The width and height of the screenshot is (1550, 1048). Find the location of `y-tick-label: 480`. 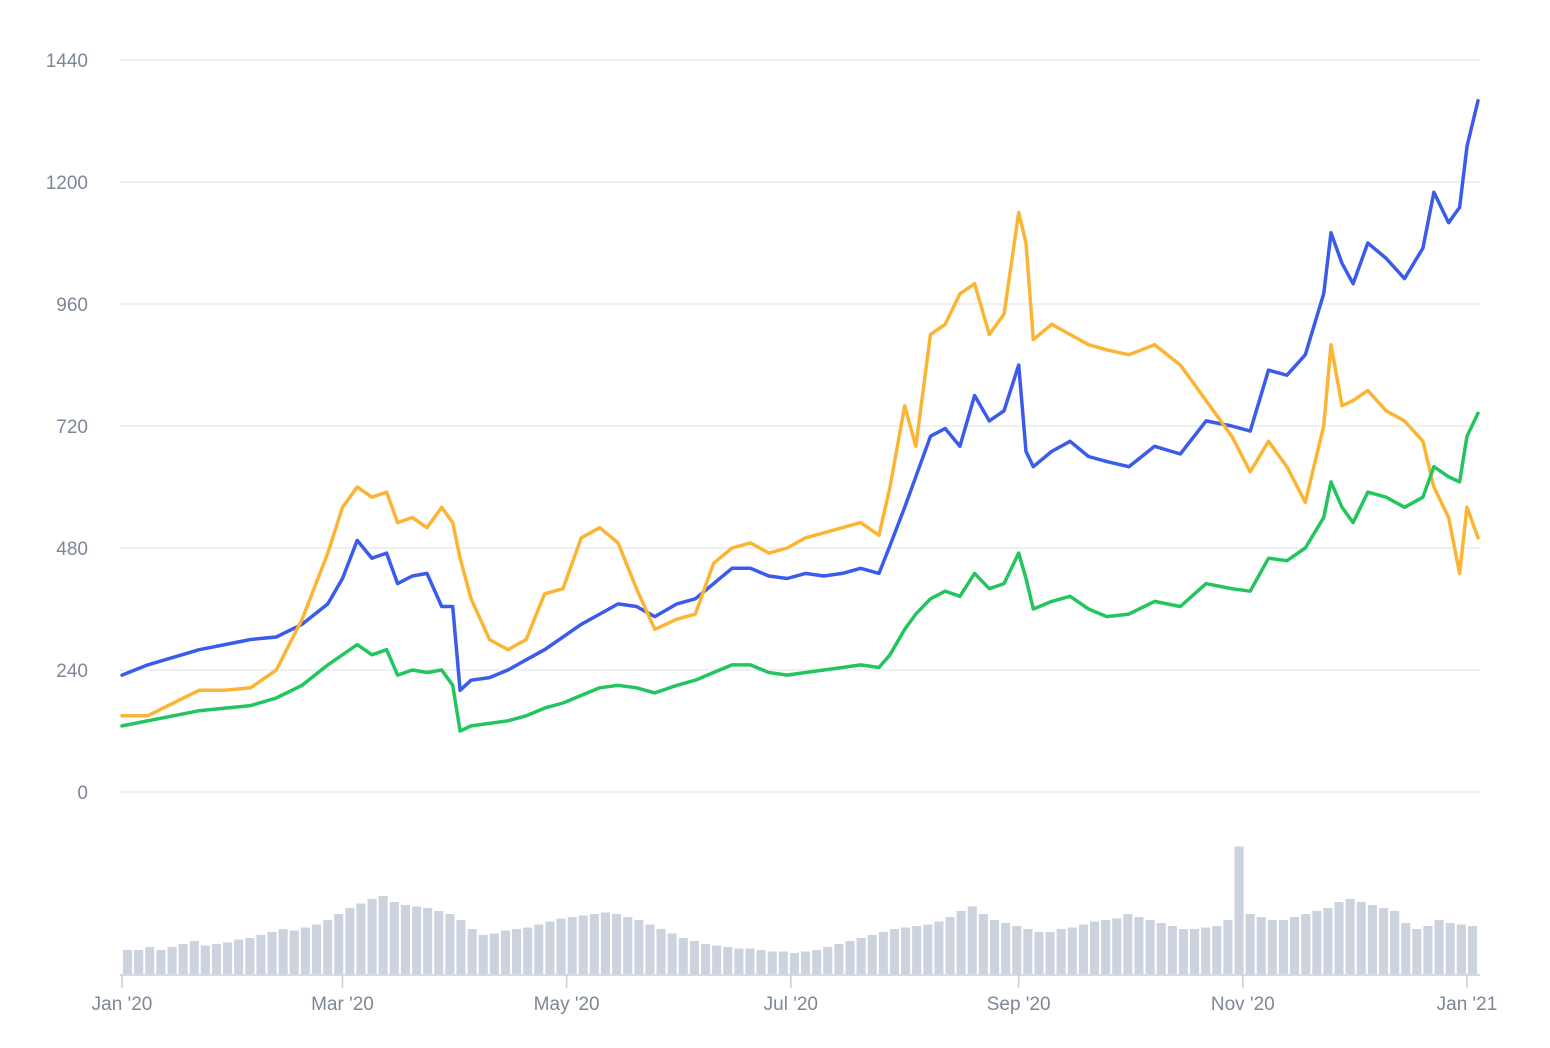

y-tick-label: 480 is located at coordinates (72, 549).